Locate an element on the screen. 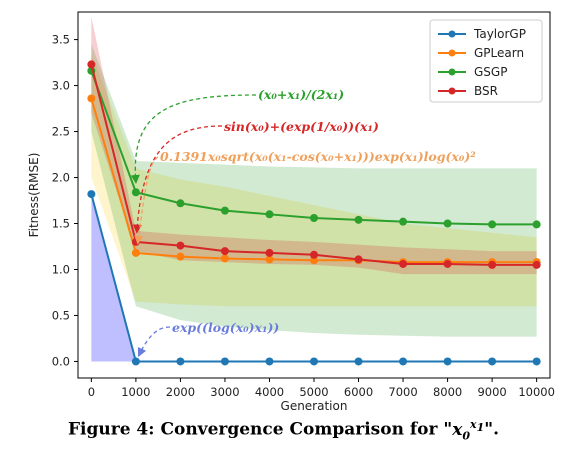 Image resolution: width=567 pixels, height=462 pixels. legend-box is located at coordinates (486, 61).